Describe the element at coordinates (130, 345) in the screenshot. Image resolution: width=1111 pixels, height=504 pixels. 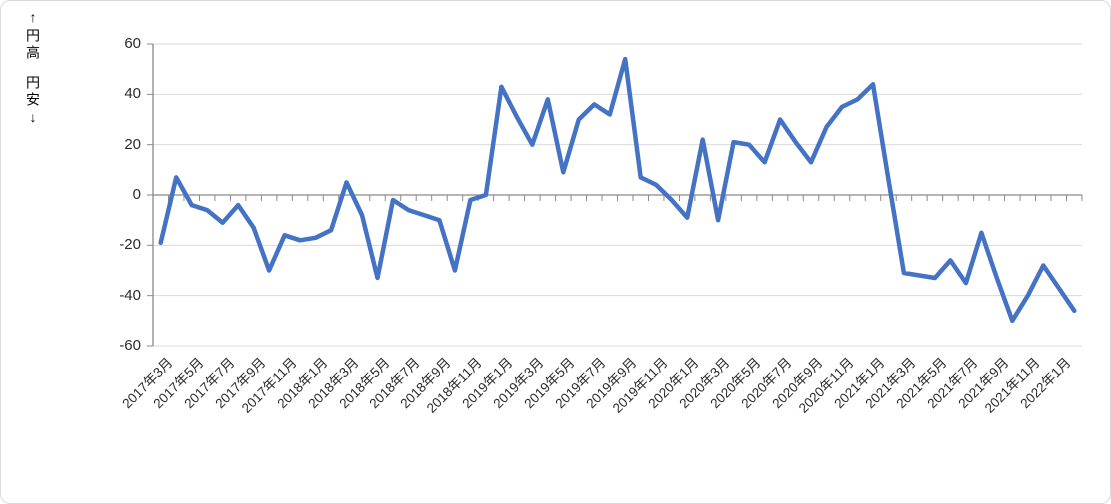
I see `y-axis-label: -60` at that location.